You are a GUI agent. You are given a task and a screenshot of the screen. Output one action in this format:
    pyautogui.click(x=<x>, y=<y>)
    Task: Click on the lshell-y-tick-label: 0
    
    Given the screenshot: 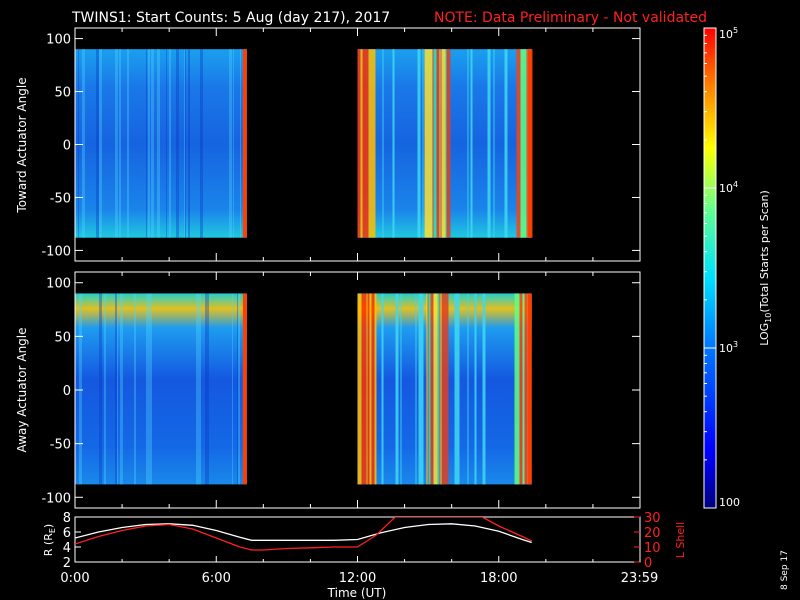 What is the action you would take?
    pyautogui.click(x=648, y=563)
    